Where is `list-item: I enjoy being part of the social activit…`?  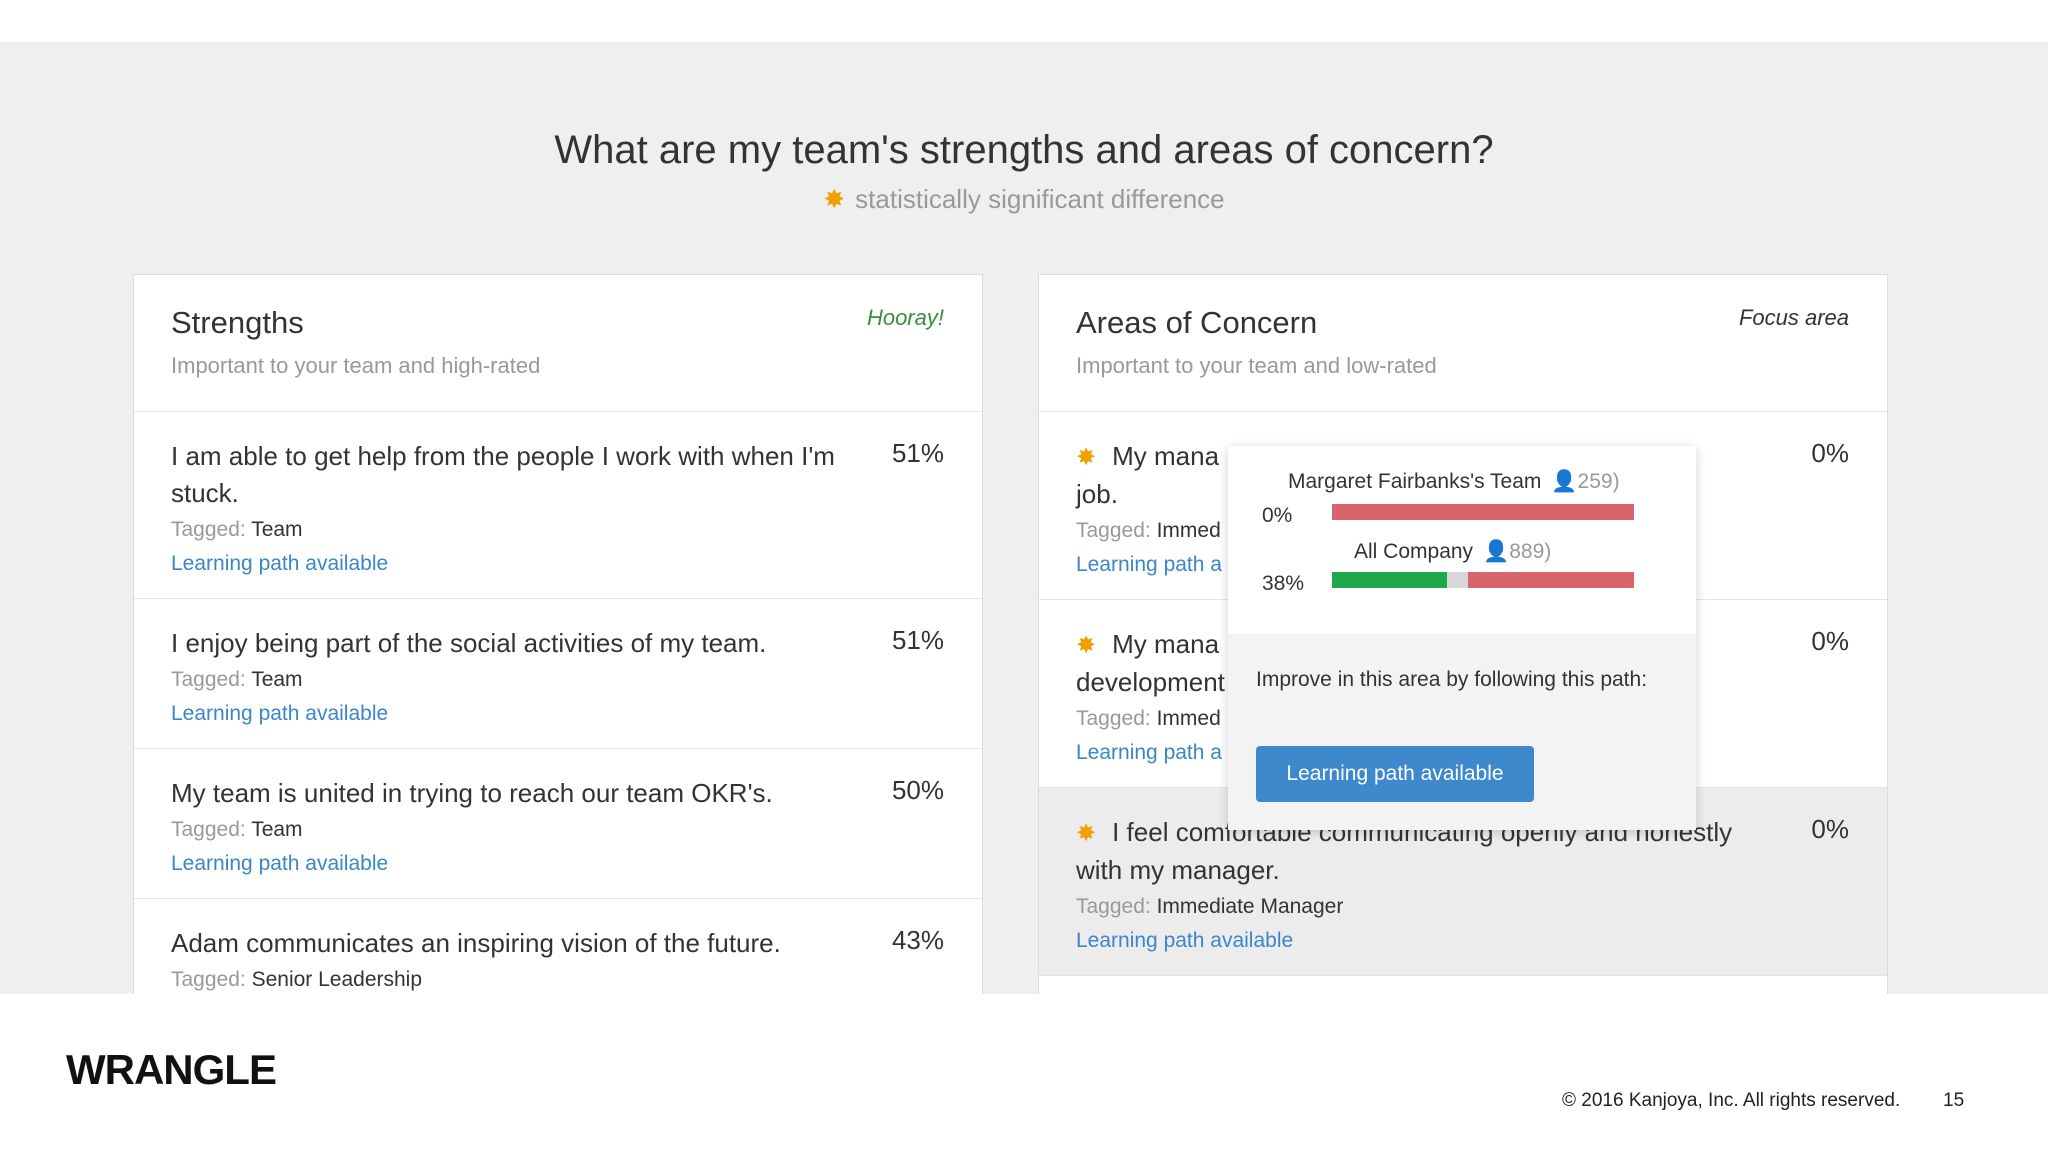
list-item: I enjoy being part of the social activit… is located at coordinates (558, 674).